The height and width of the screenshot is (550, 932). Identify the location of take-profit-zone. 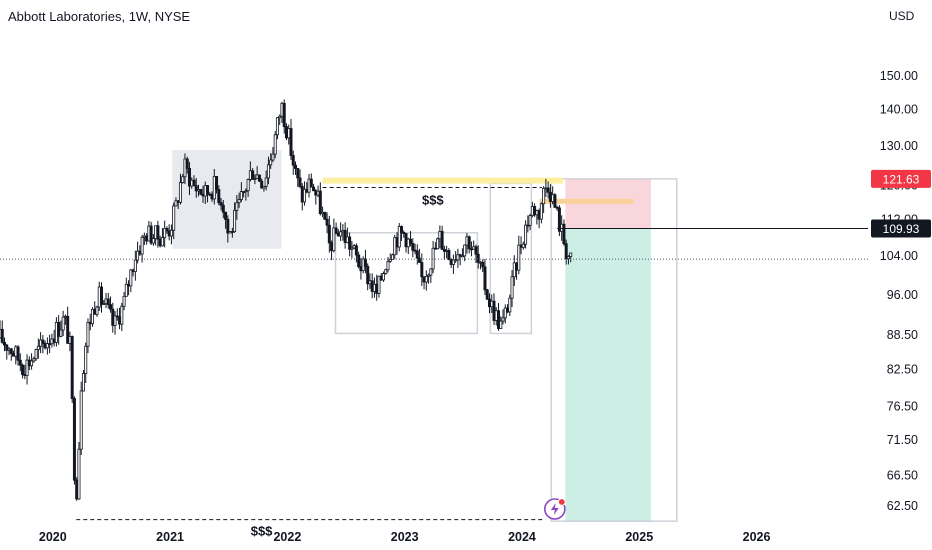
(608, 375).